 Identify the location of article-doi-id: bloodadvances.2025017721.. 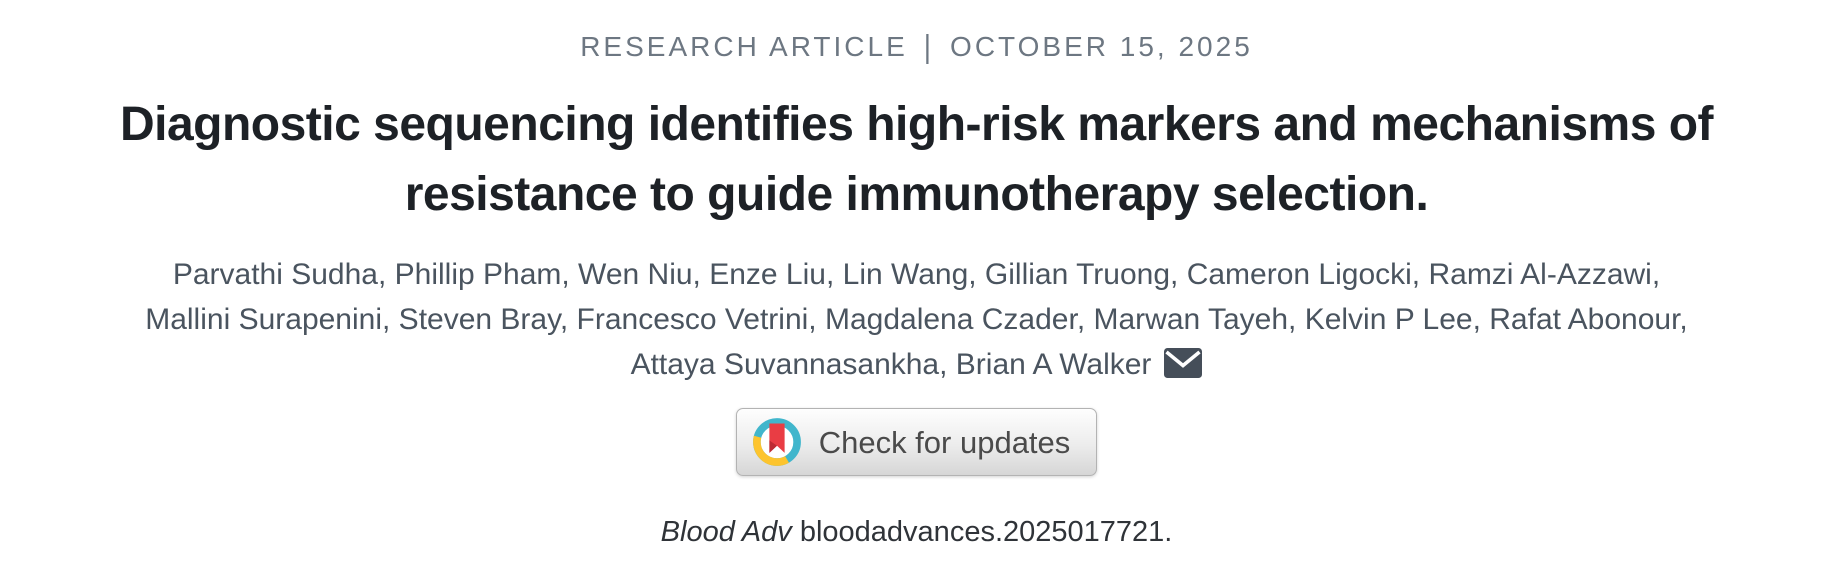
(986, 532).